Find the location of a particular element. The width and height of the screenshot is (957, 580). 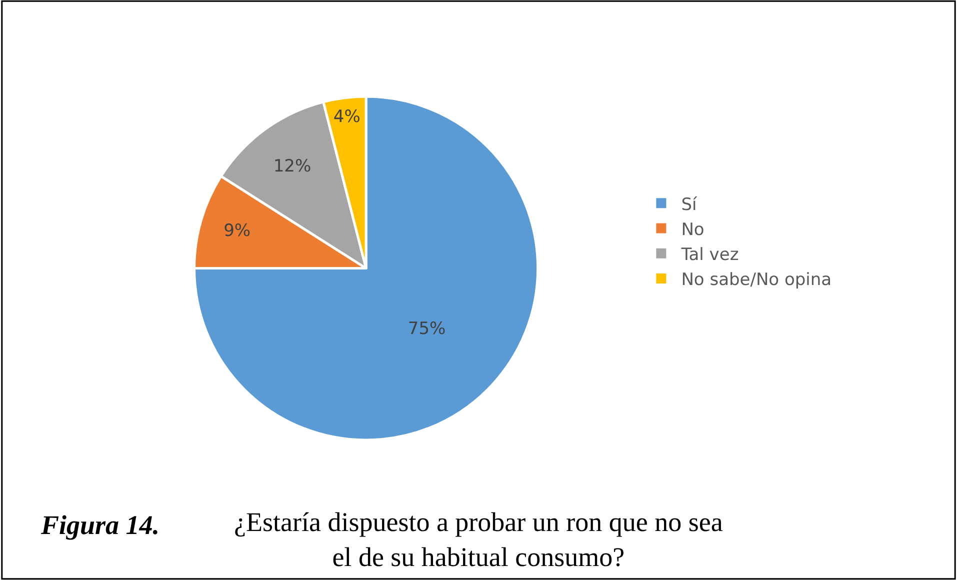

data-label: 9% is located at coordinates (237, 230).